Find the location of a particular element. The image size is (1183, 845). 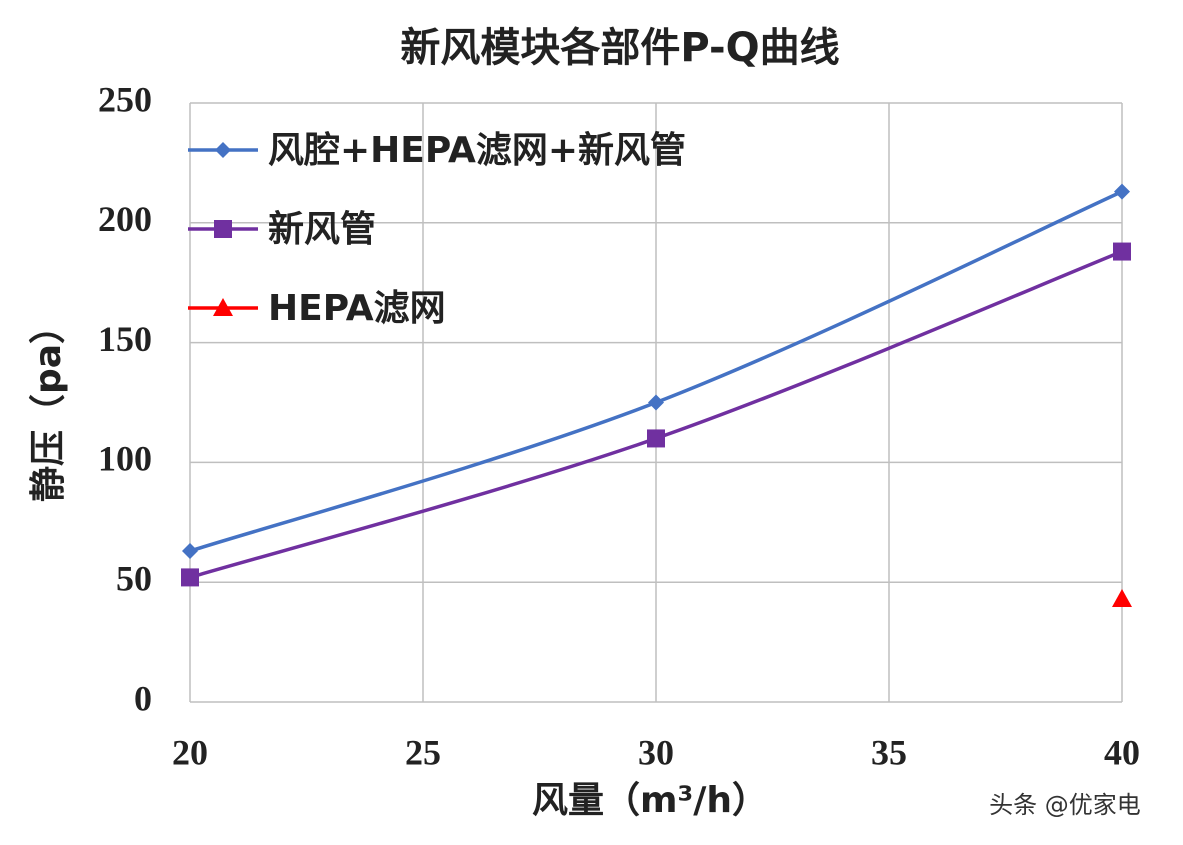

x-tick-label: 25 is located at coordinates (423, 752).